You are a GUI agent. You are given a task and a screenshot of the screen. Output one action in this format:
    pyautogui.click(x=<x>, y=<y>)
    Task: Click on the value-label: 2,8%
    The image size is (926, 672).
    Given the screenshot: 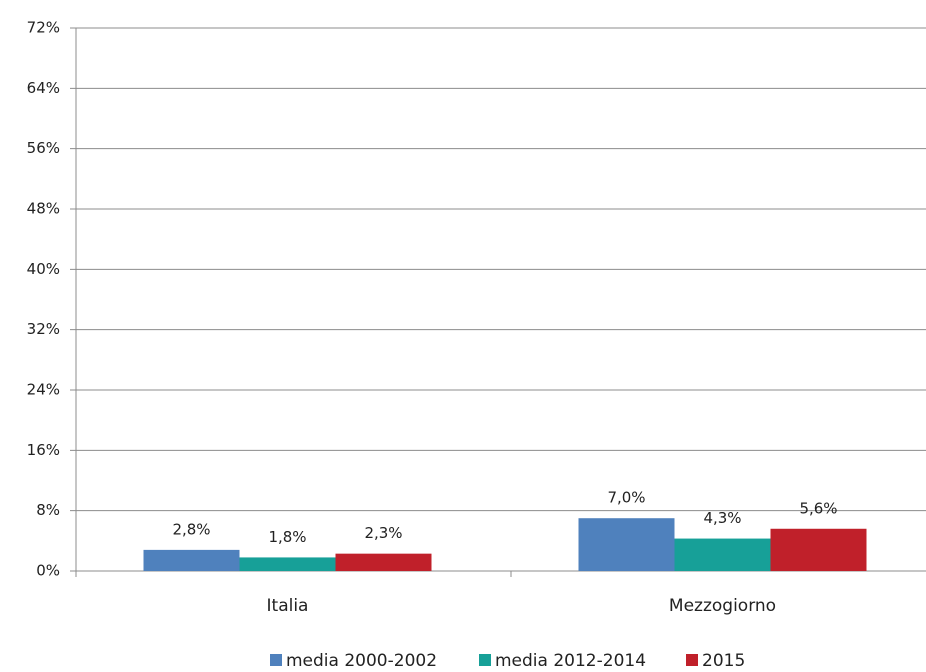 What is the action you would take?
    pyautogui.click(x=191, y=529)
    